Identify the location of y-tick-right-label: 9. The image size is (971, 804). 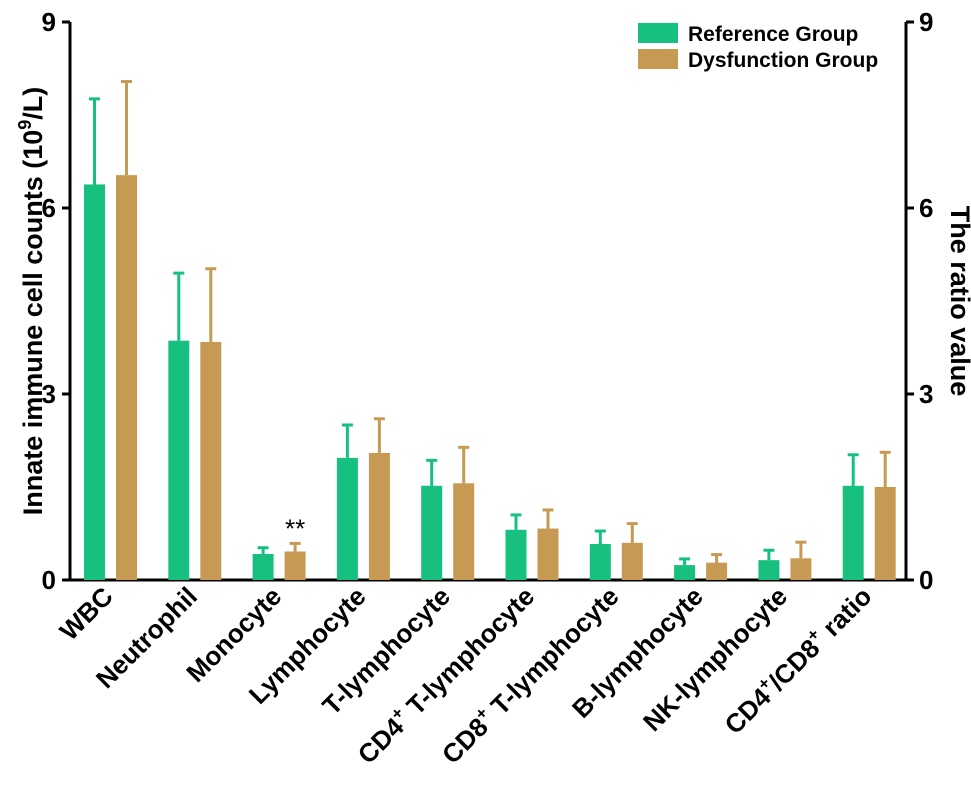
(926, 22).